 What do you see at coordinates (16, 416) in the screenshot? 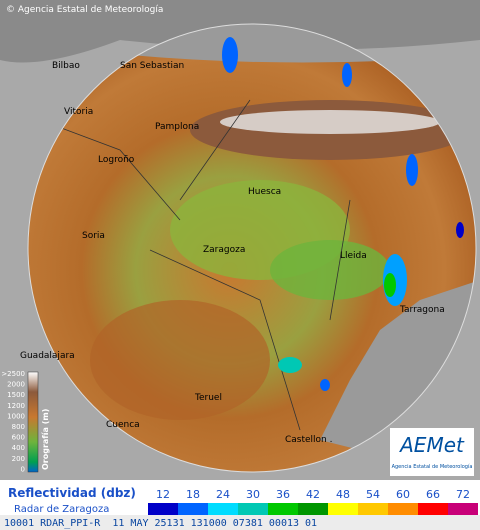
I see `orography-tick: 1000` at bounding box center [16, 416].